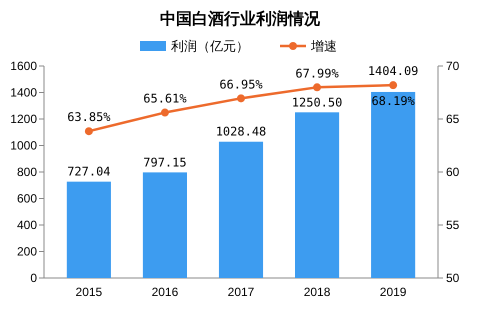 This screenshot has width=480, height=328. What do you see at coordinates (453, 278) in the screenshot?
I see `y2-tick-label: 50` at bounding box center [453, 278].